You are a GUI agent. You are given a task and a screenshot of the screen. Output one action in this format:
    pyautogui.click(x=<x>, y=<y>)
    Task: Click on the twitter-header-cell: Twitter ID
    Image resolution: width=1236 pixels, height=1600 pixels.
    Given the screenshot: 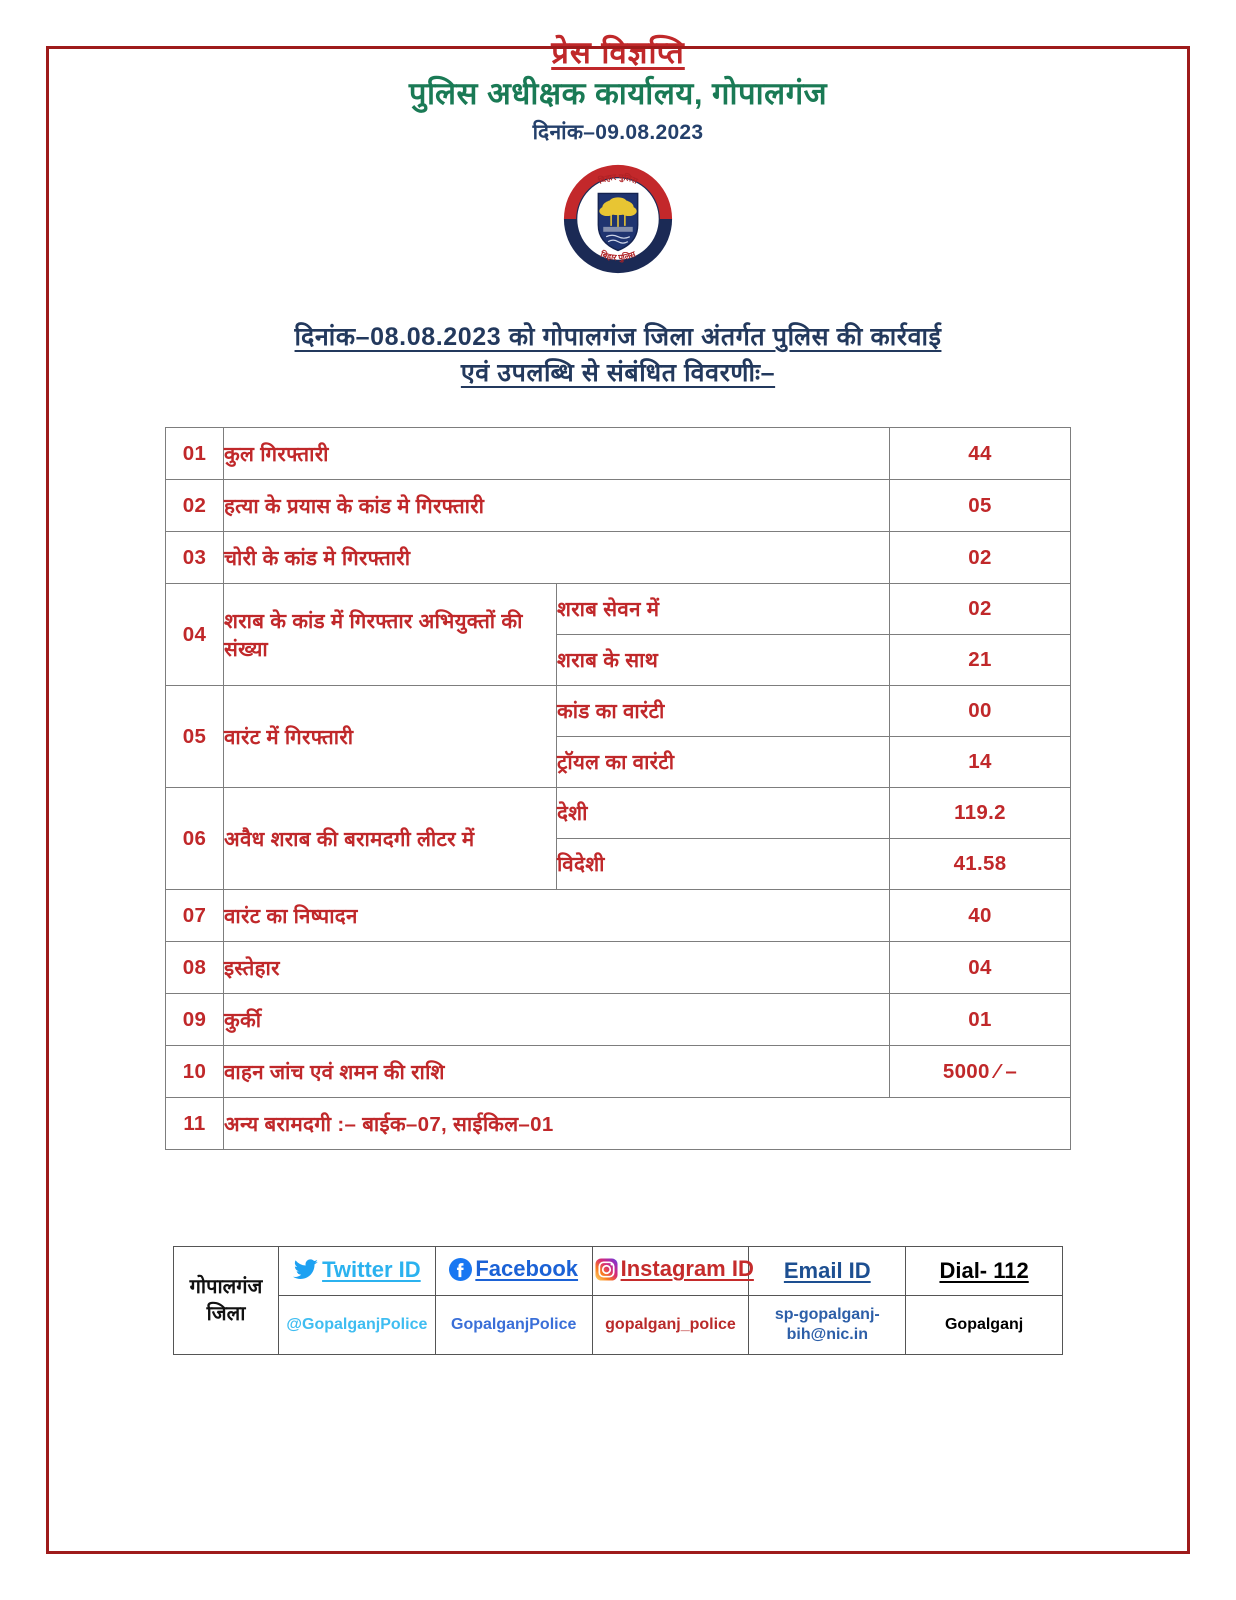 What is the action you would take?
    pyautogui.click(x=357, y=1271)
    